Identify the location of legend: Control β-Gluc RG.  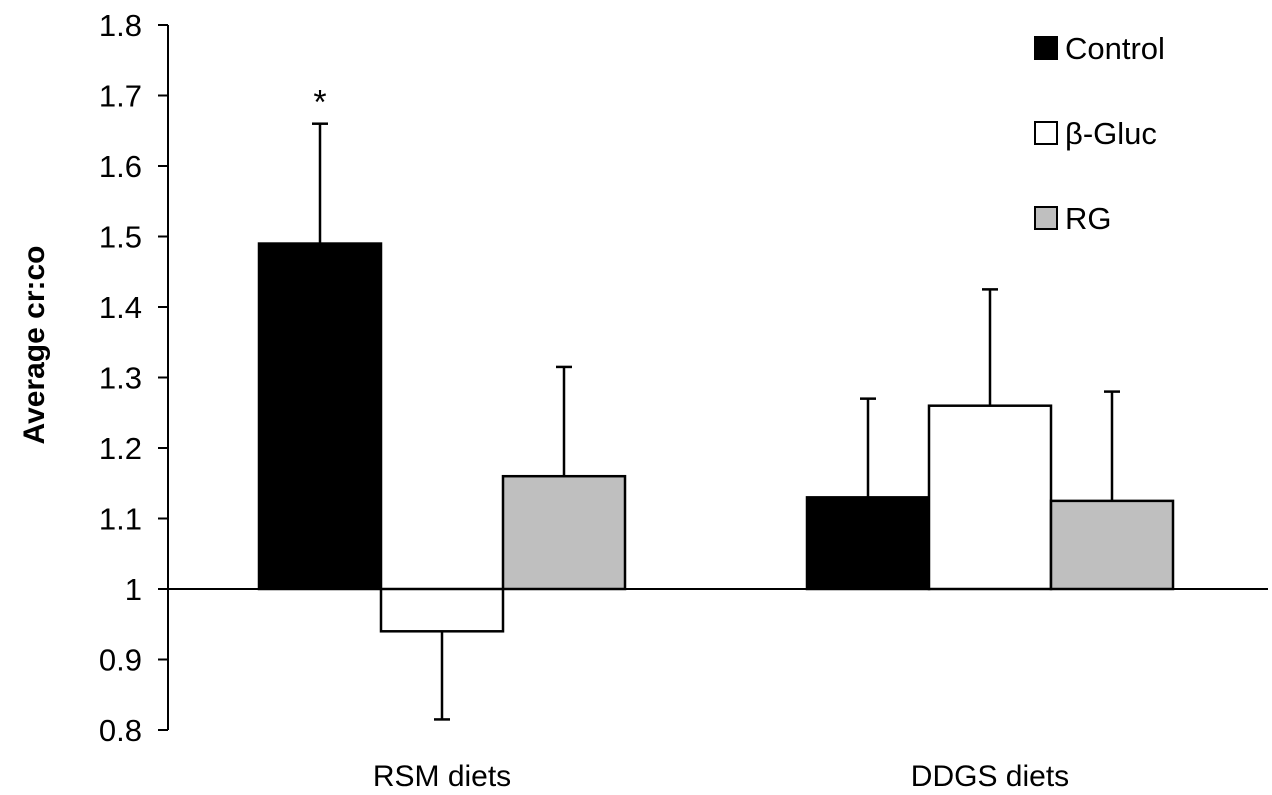
(1099, 133).